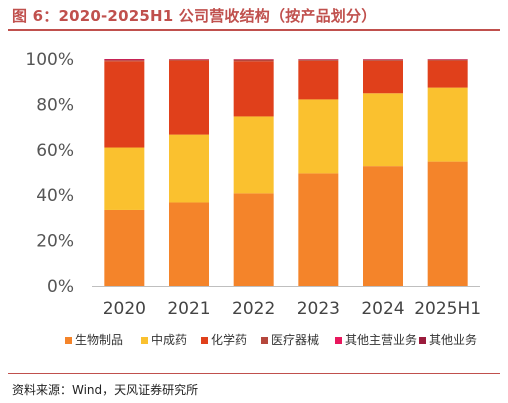 This screenshot has width=508, height=403. Describe the element at coordinates (124, 178) in the screenshot. I see `bar-segment-2020-中成药` at that location.